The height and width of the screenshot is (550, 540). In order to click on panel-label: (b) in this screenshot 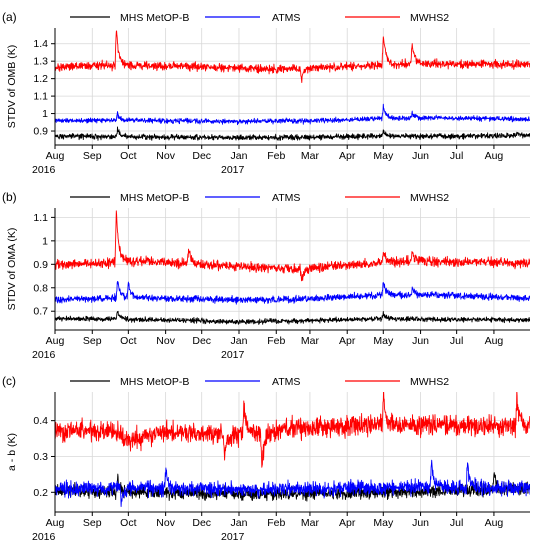, I will do `click(9, 197)`.